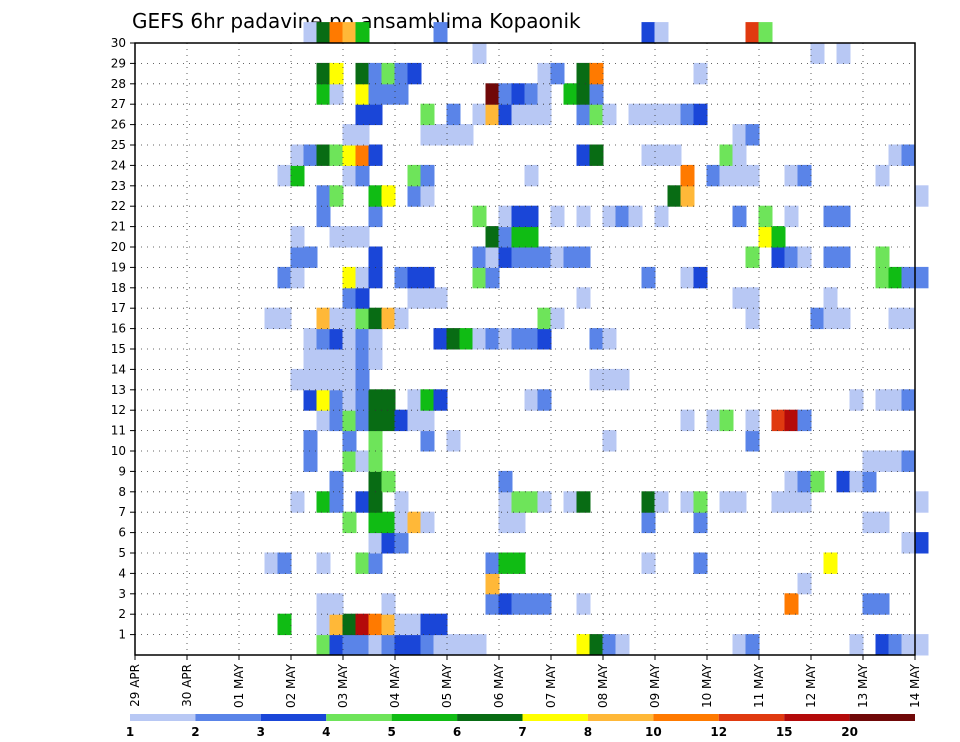  What do you see at coordinates (118, 308) in the screenshot?
I see `y-tick-label: 17` at bounding box center [118, 308].